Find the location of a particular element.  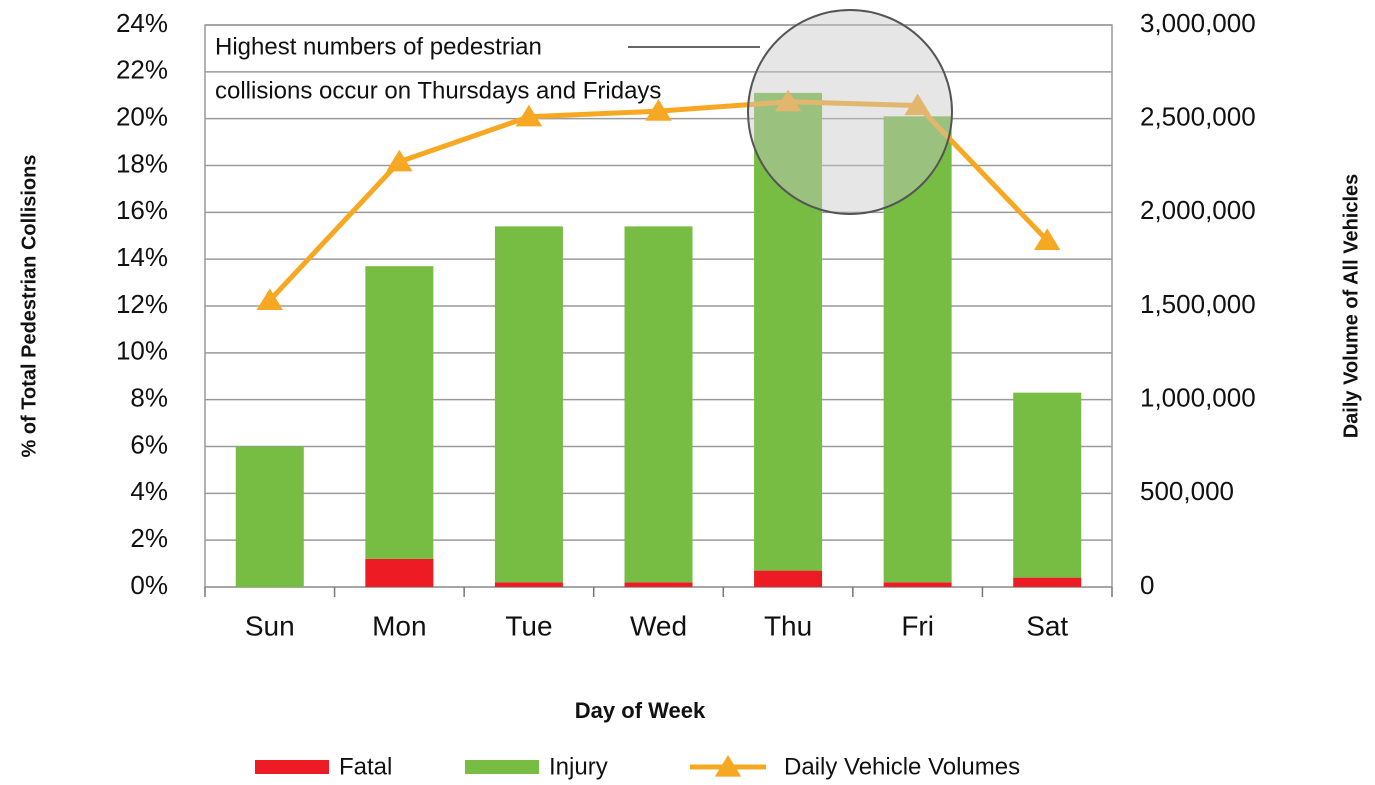

y2-tick-label: 1,500,000 is located at coordinates (1198, 304).